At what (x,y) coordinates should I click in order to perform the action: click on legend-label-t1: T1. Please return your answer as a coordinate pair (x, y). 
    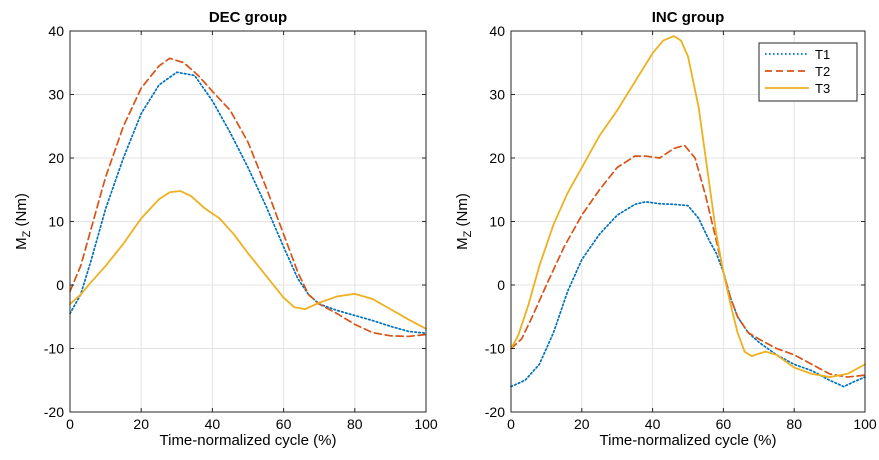
    Looking at the image, I should click on (822, 54).